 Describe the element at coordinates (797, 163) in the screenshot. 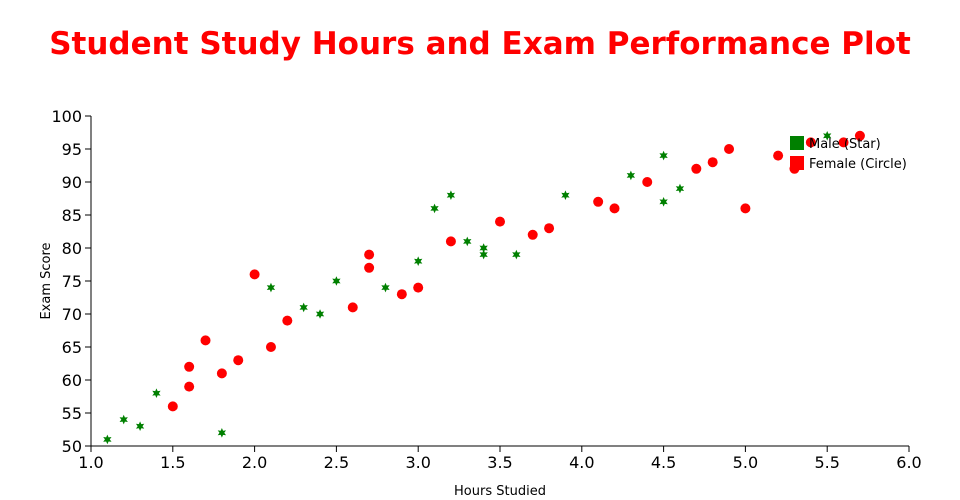

I see `legend-swatch-female` at that location.